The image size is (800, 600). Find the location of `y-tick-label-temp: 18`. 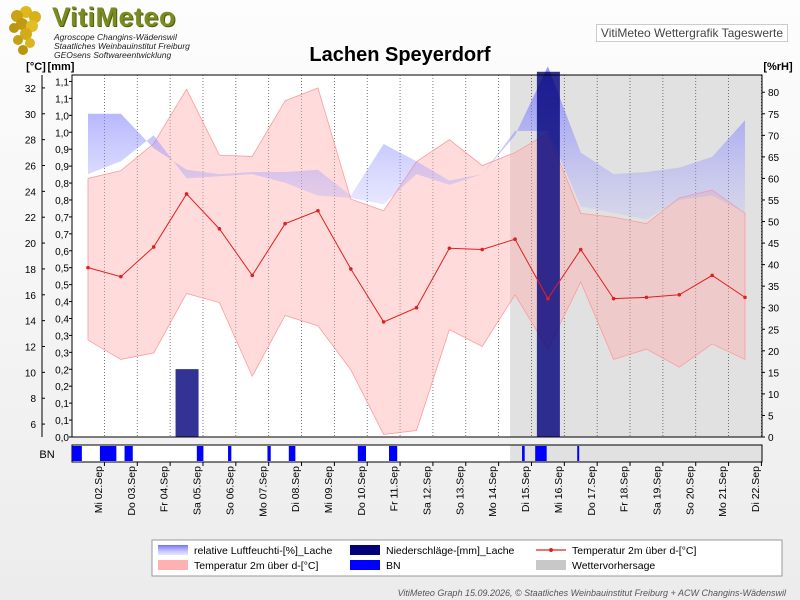

y-tick-label-temp: 18 is located at coordinates (31, 270).